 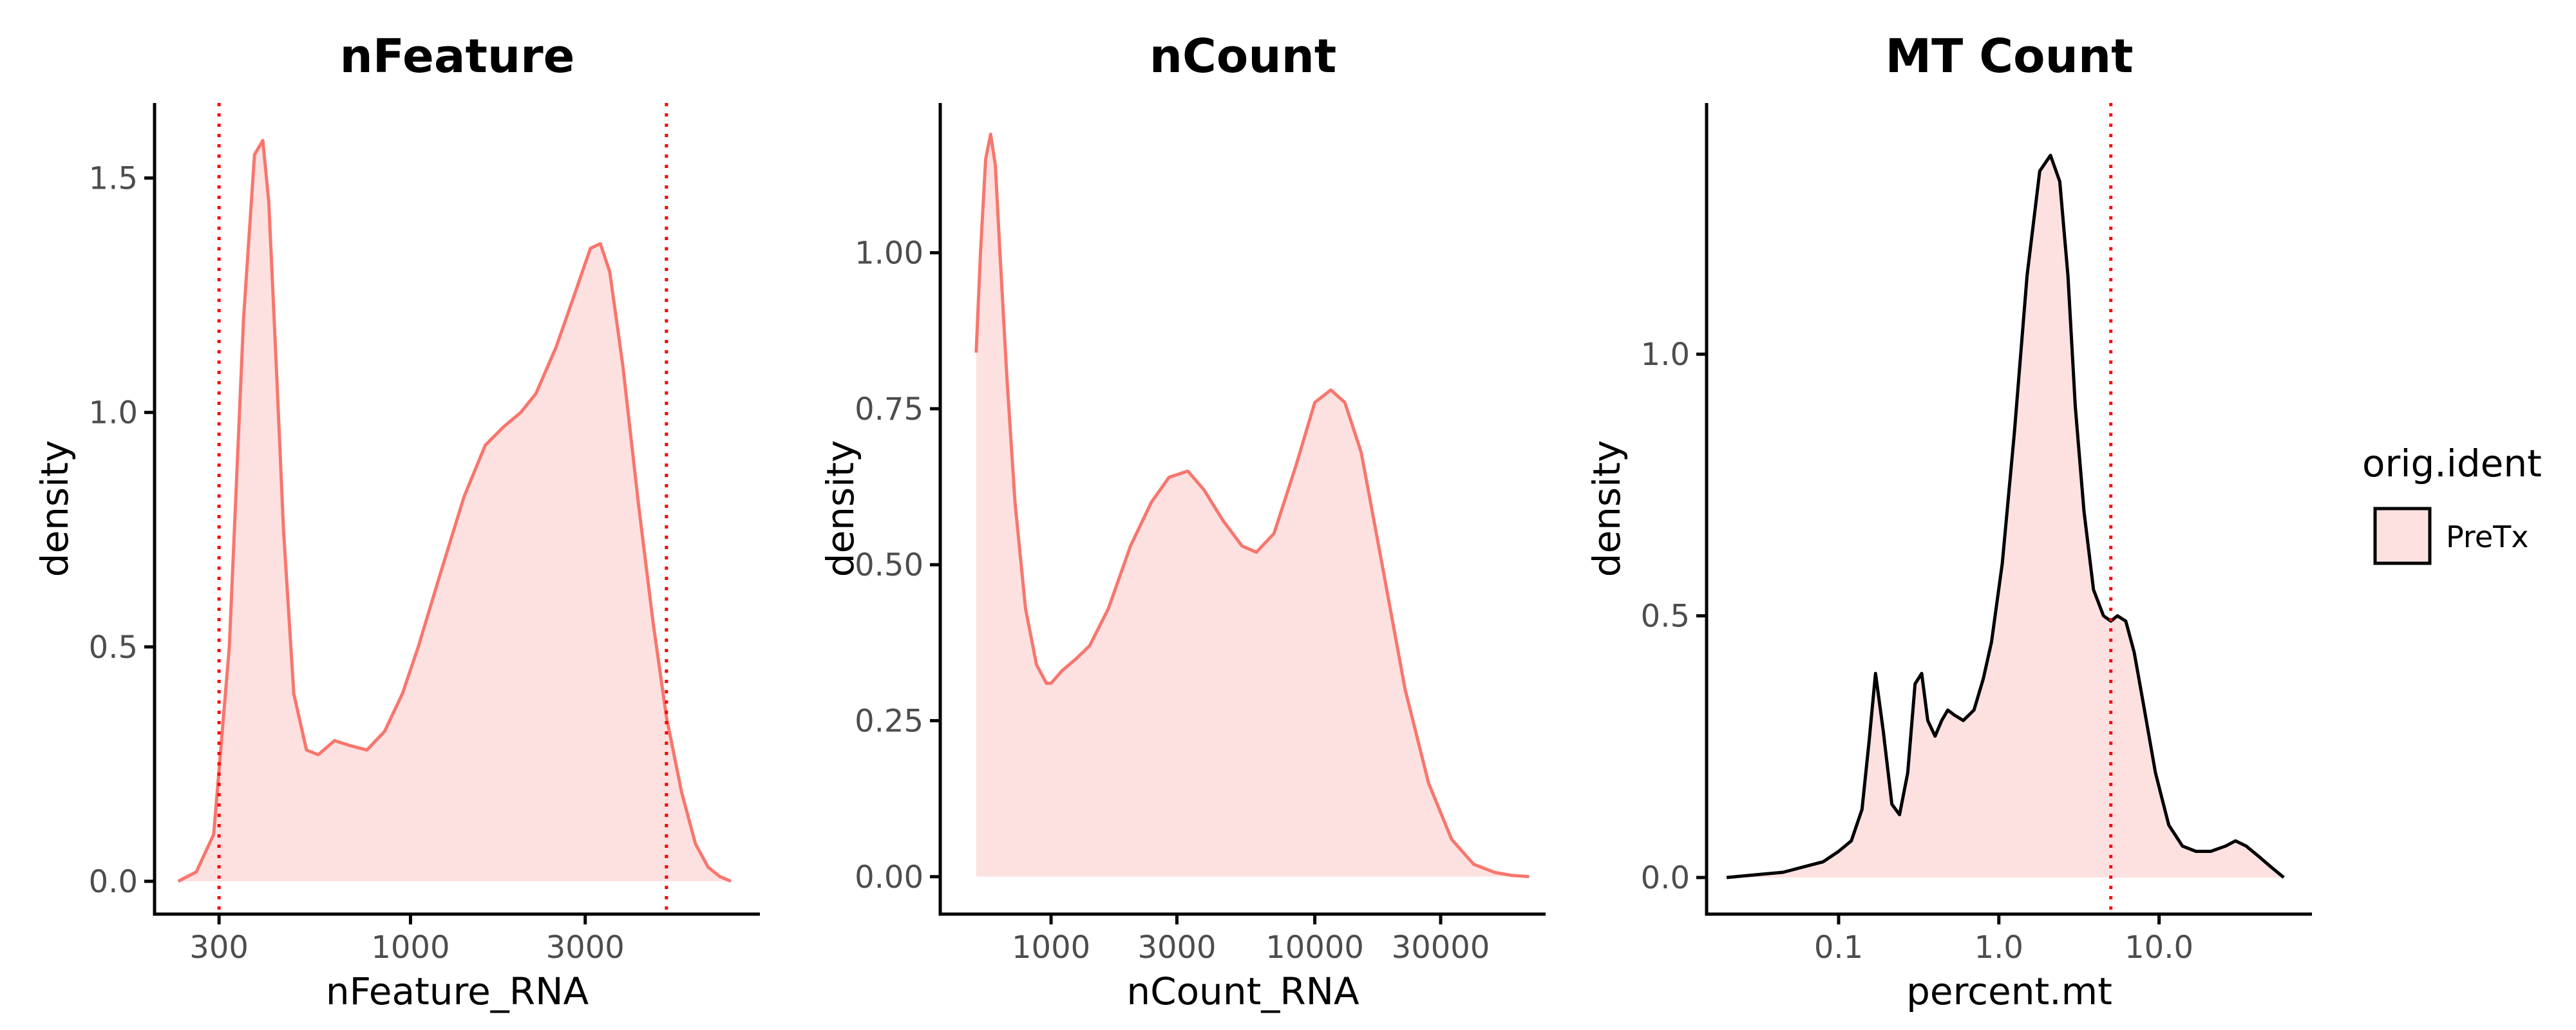 I want to click on x-tick-label-mt-count: 1.0, so click(x=1999, y=948).